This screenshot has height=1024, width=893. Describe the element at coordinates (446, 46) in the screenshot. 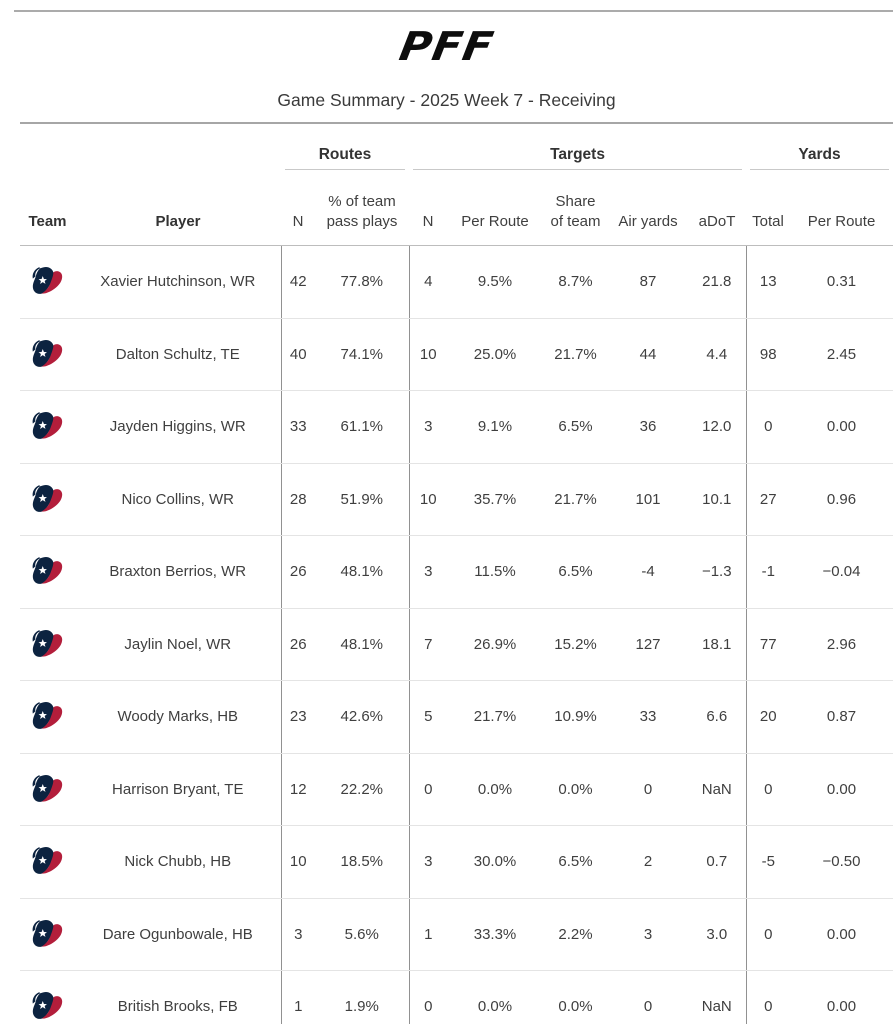

I see `pff-logo: PFF` at that location.